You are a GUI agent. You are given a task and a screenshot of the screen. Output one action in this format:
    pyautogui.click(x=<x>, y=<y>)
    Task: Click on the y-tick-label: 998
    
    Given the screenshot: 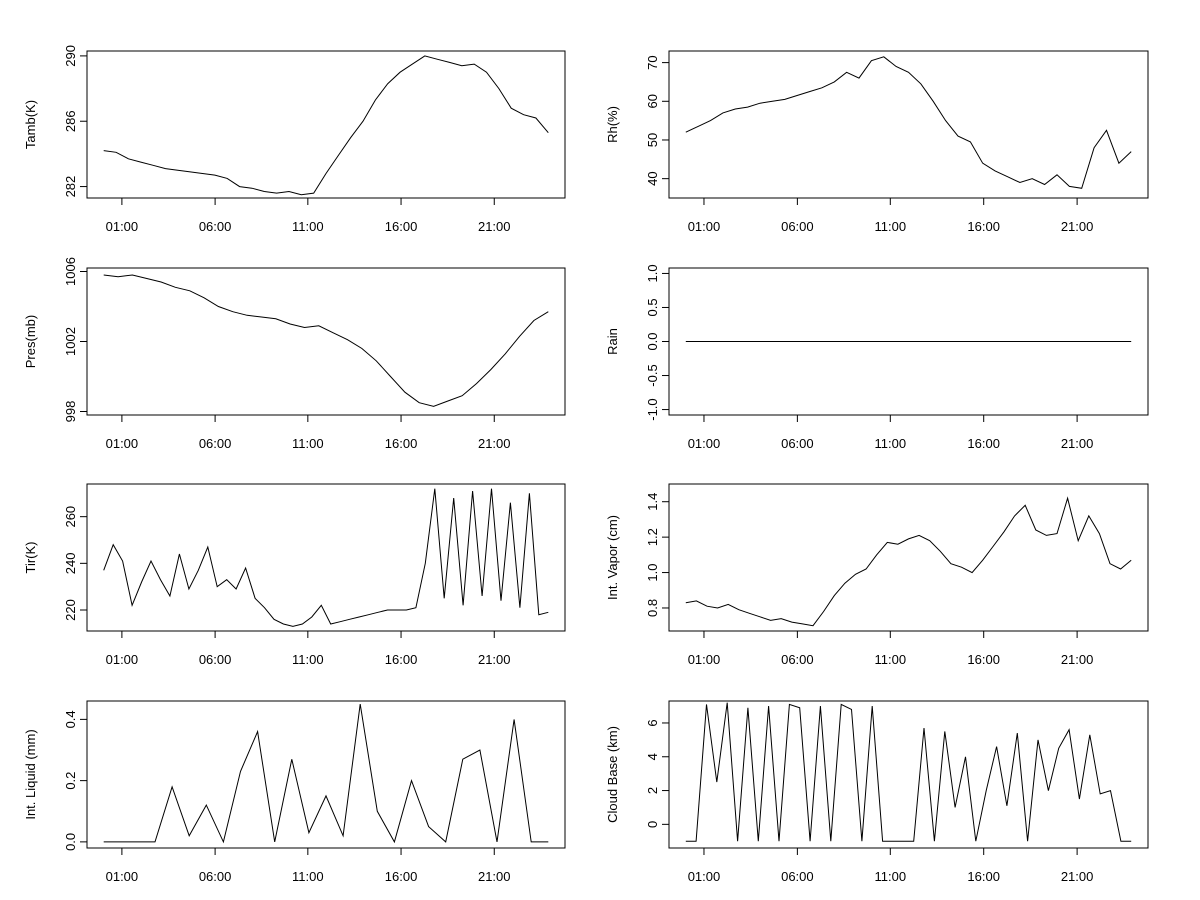 What is the action you would take?
    pyautogui.click(x=70, y=412)
    